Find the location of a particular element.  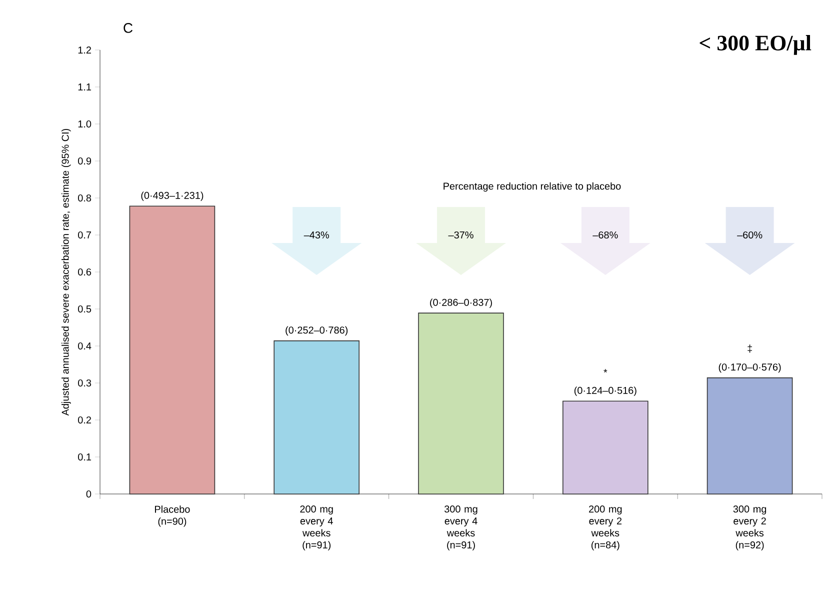

y-tick-label: 1.2 is located at coordinates (84, 50).